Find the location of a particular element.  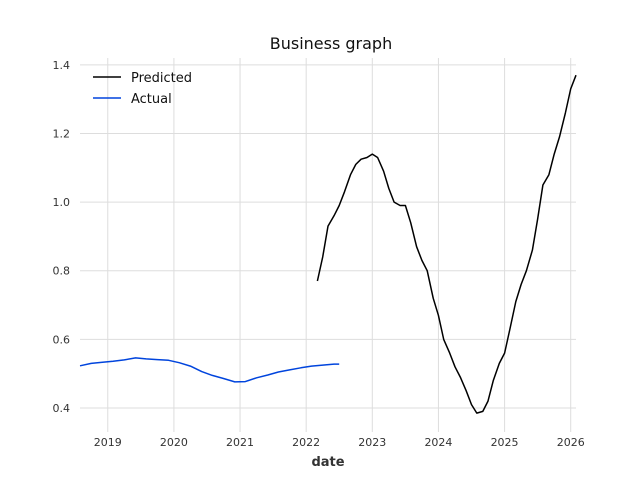

x-tick-label: 2021 is located at coordinates (240, 442).